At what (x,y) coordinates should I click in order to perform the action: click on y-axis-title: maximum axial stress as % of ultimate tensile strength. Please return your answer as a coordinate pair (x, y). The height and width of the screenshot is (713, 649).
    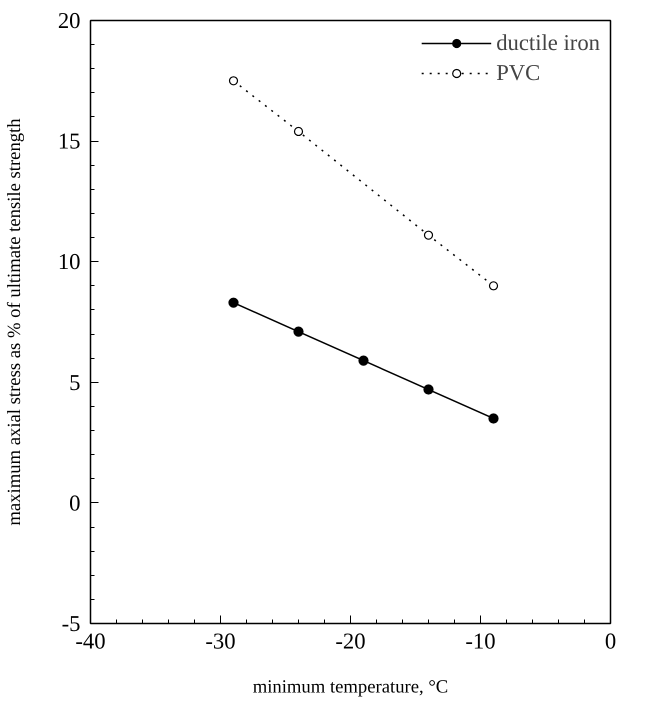
    Looking at the image, I should click on (14, 322).